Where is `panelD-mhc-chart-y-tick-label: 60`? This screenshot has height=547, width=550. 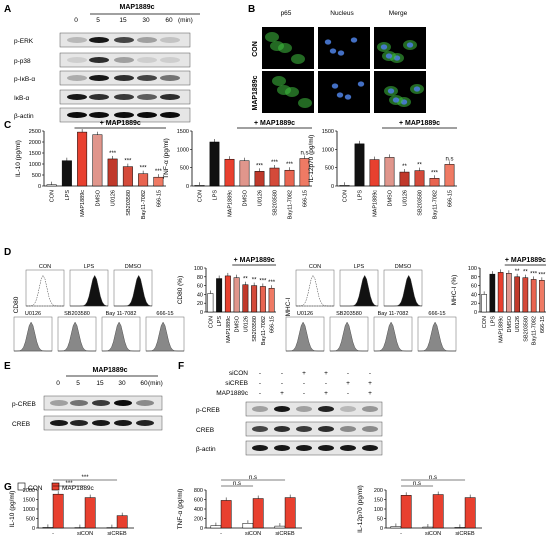
panelD-mhc-chart-y-tick-label: 60 is located at coordinates (474, 287).